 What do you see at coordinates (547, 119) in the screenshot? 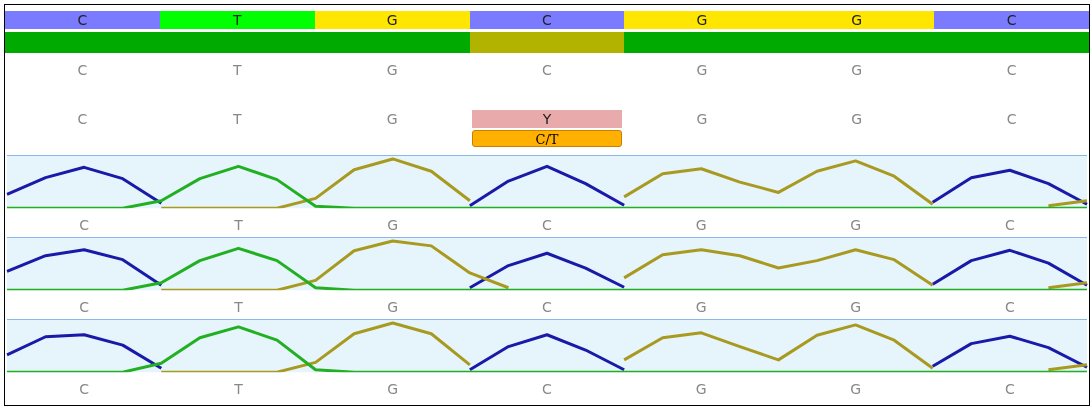
I see `text: Y` at bounding box center [547, 119].